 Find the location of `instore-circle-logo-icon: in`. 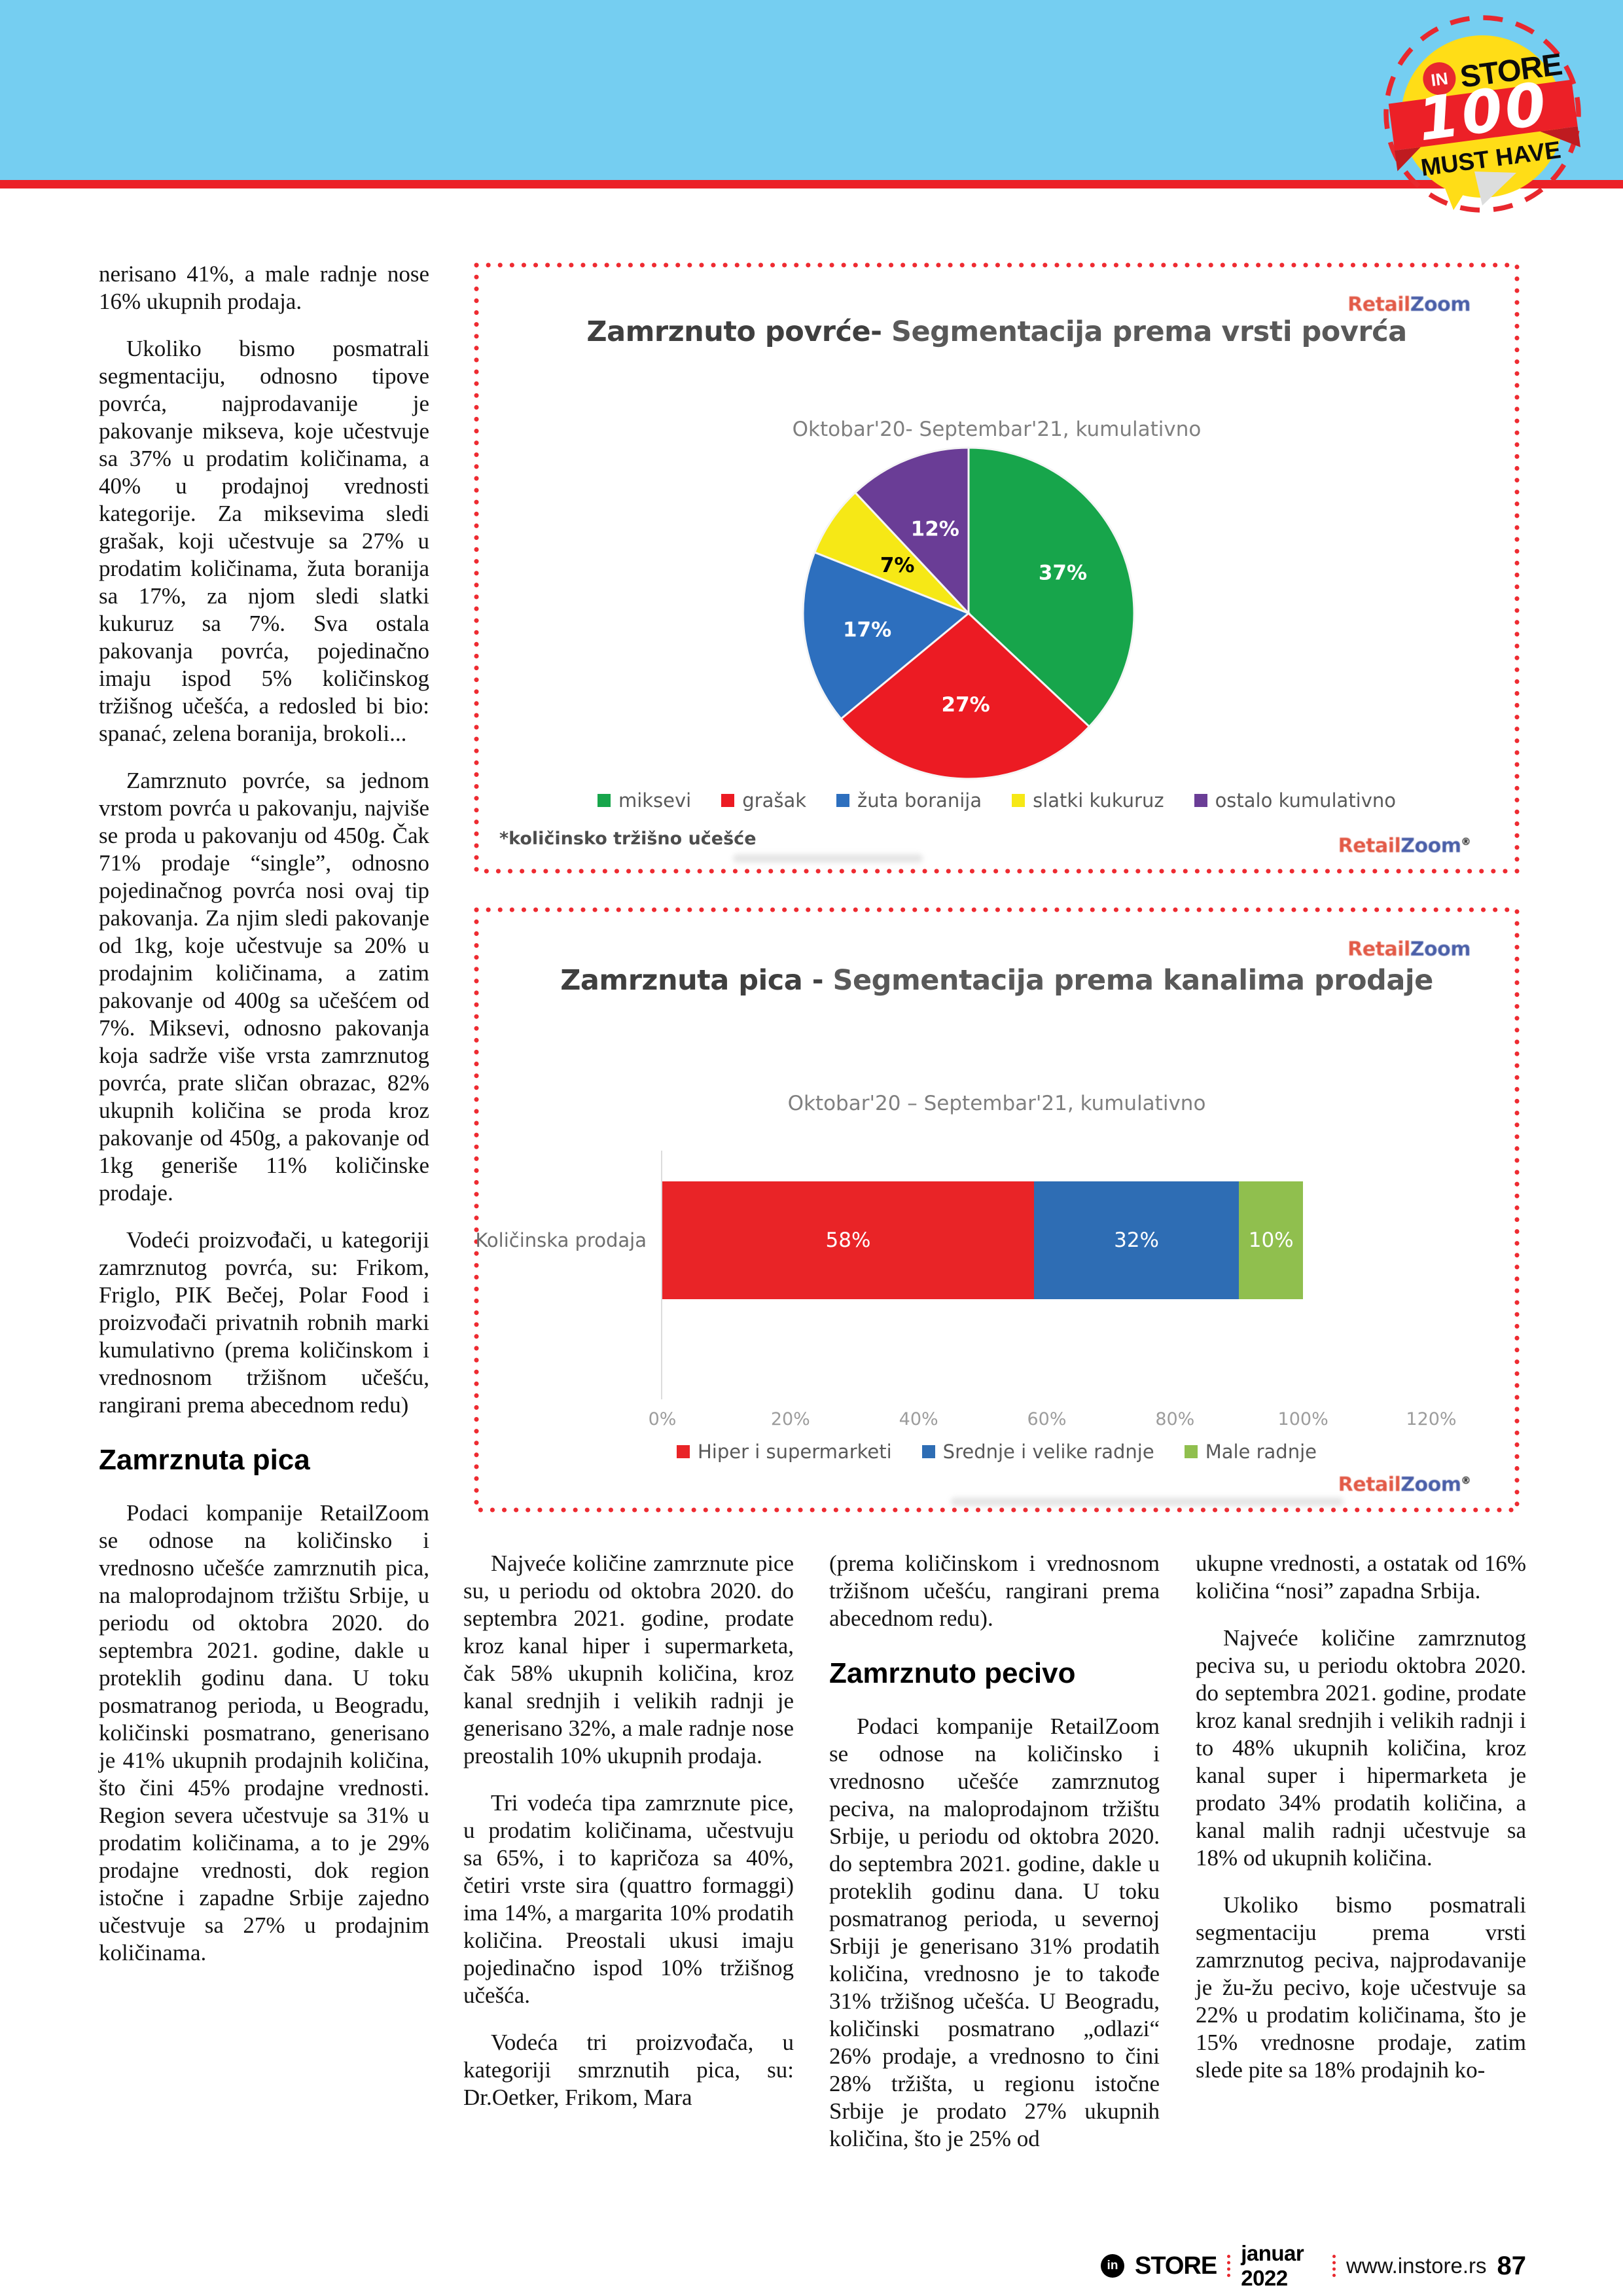

instore-circle-logo-icon: in is located at coordinates (1112, 2266).